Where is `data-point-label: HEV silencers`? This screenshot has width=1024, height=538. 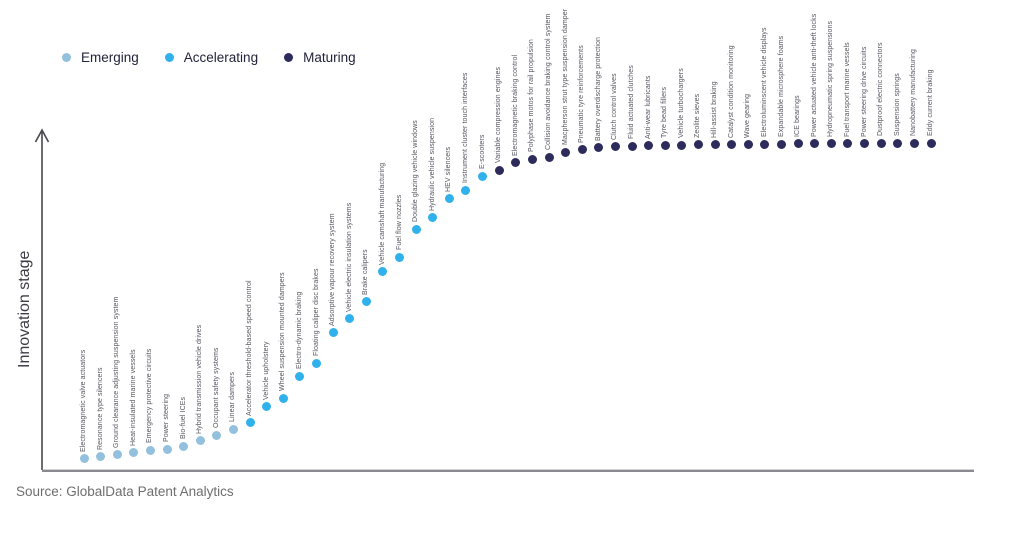
data-point-label: HEV silencers is located at coordinates (449, 169).